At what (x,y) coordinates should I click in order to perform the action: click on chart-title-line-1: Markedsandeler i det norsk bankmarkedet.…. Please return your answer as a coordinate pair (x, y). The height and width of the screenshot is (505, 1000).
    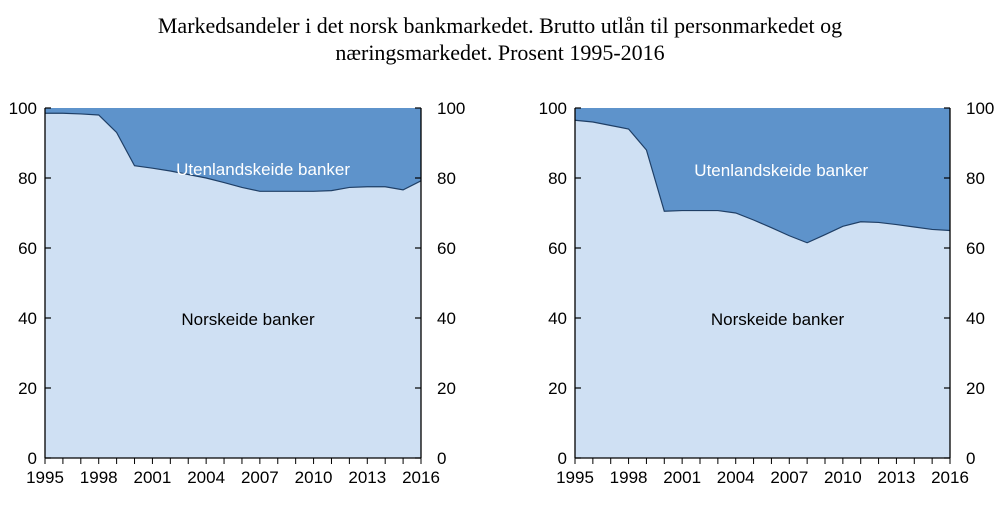
    Looking at the image, I should click on (500, 25).